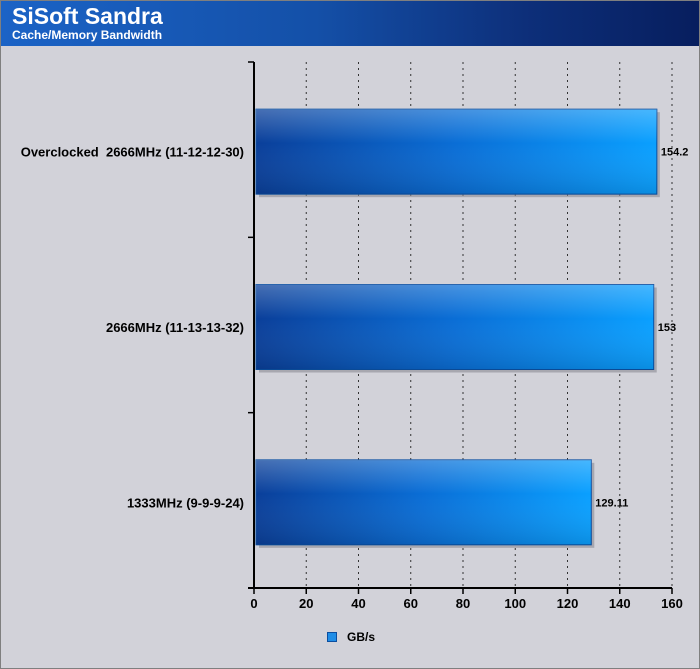  I want to click on x-tick-label-80: 80, so click(463, 603).